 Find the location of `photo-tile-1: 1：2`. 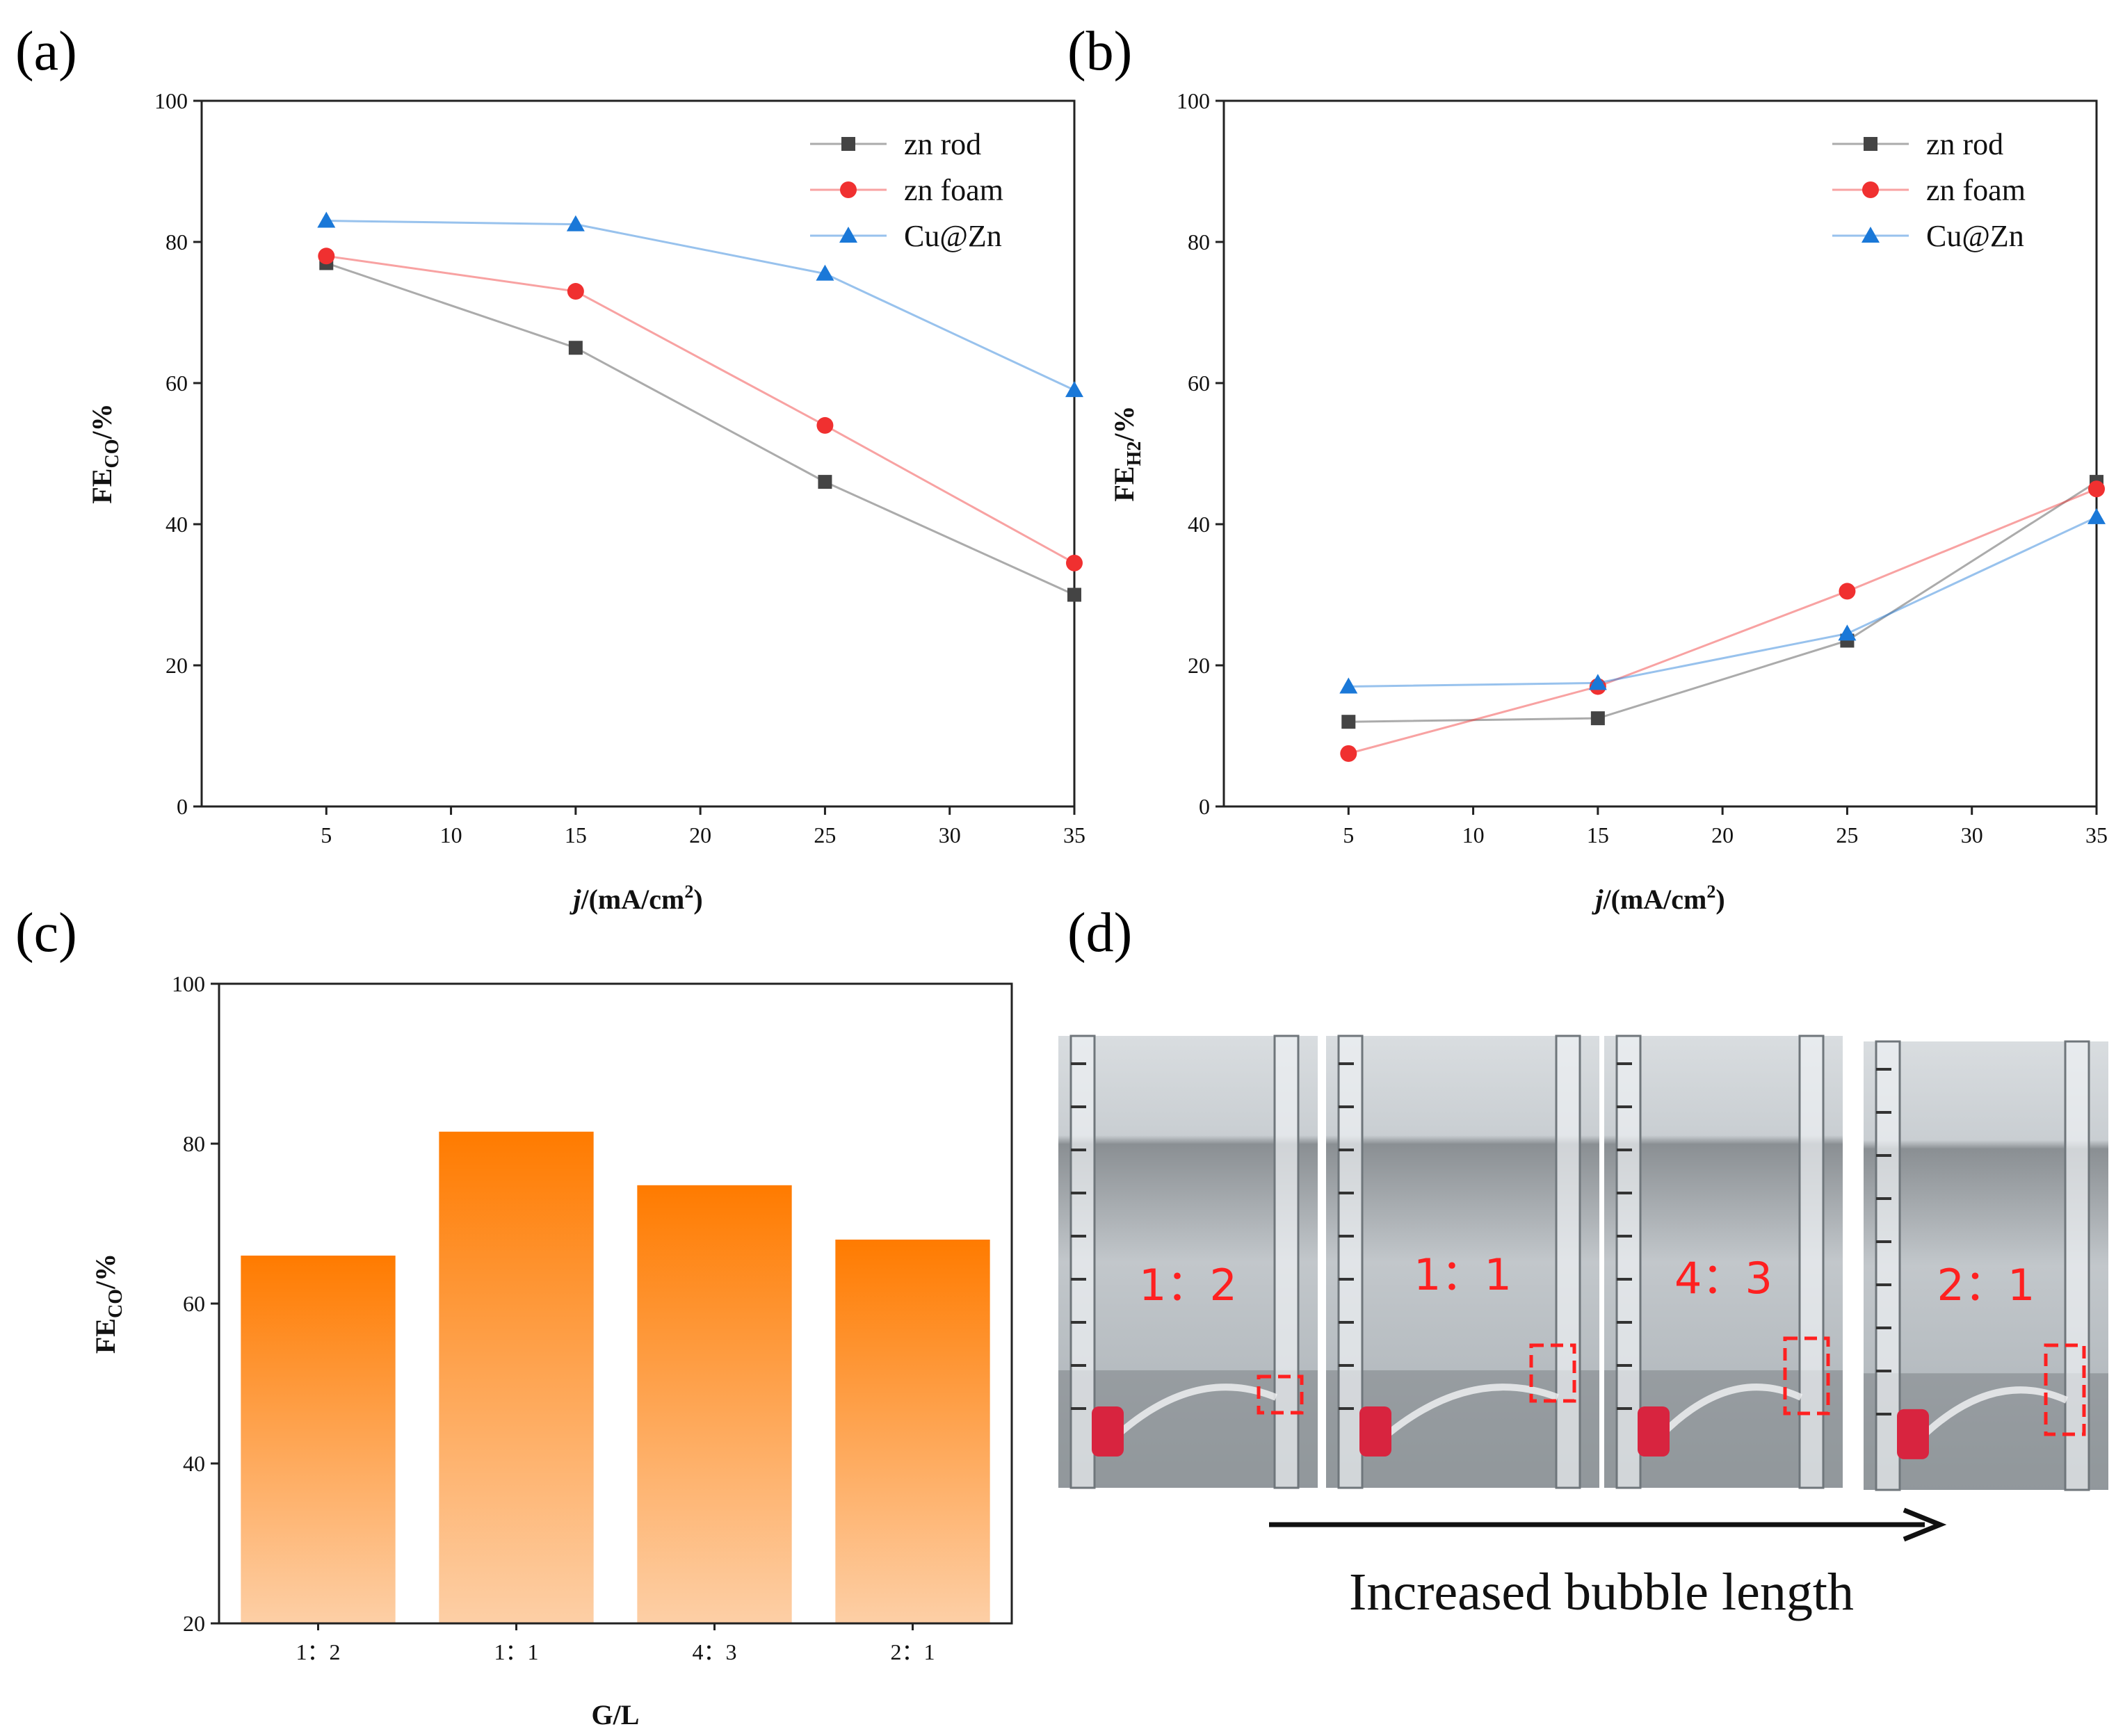

photo-tile-1: 1：2 is located at coordinates (1188, 1262).